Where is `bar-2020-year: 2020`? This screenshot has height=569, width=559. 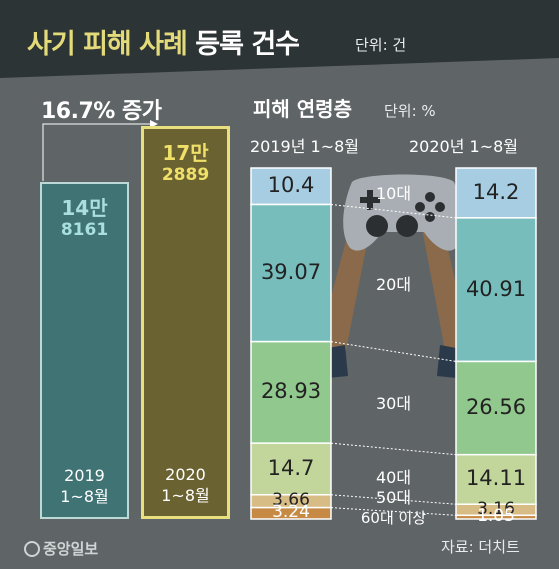
bar-2020-year: 2020 is located at coordinates (185, 474).